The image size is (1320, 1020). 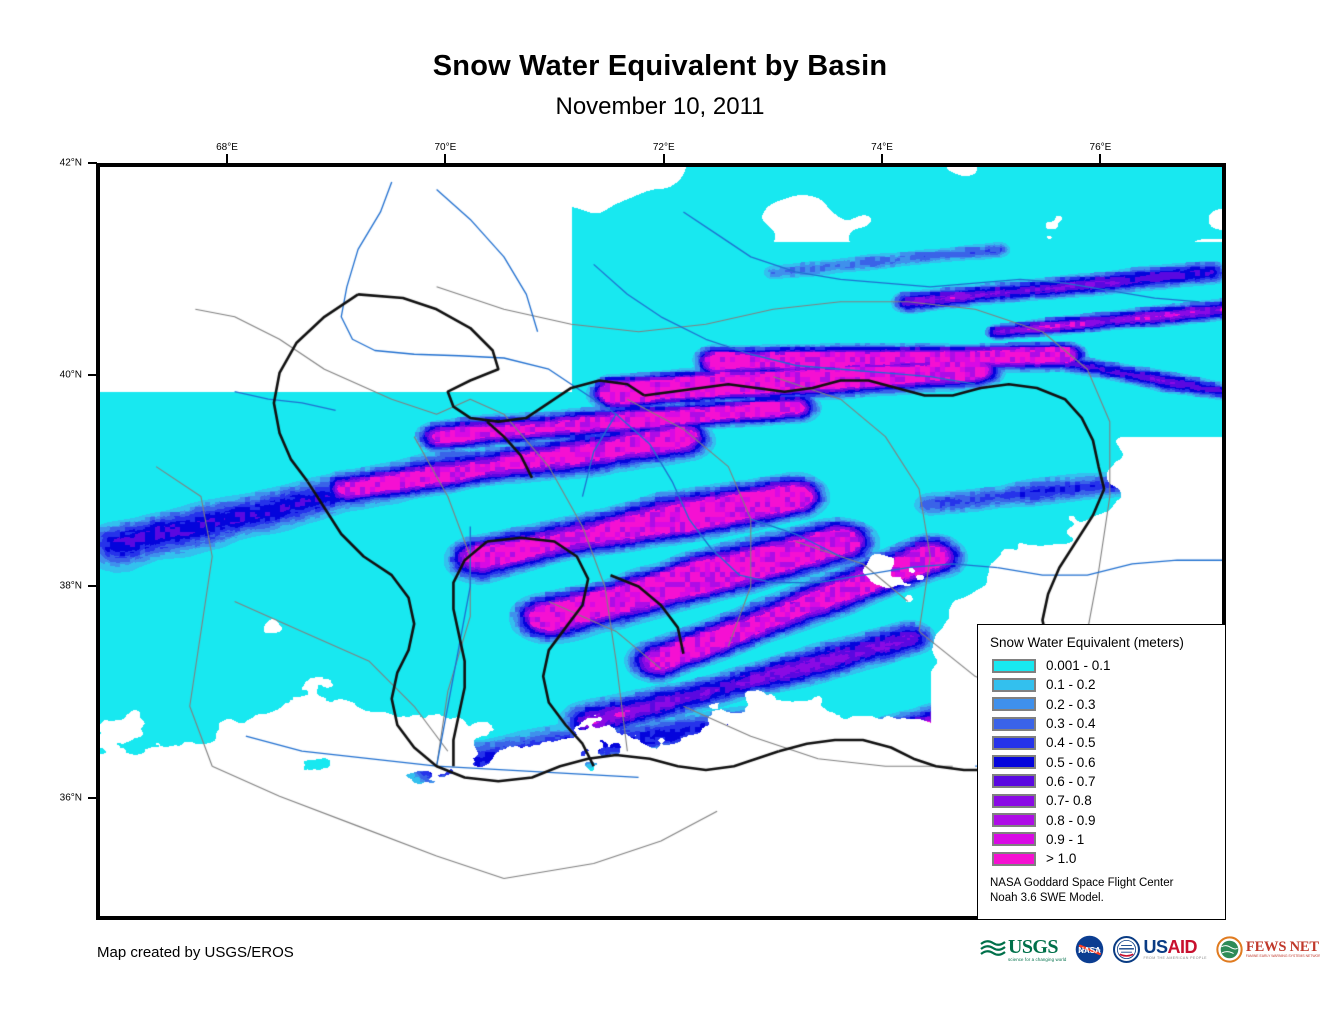 I want to click on legend-row: 0.4 - 0.5, so click(x=1101, y=742).